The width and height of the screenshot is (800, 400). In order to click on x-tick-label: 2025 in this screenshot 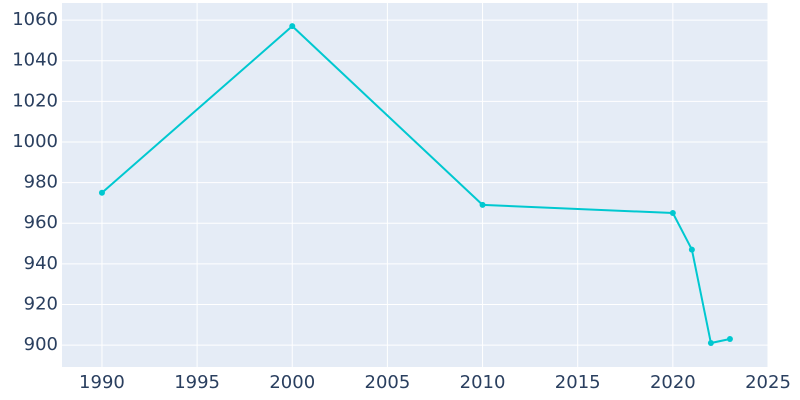, I will do `click(768, 382)`.